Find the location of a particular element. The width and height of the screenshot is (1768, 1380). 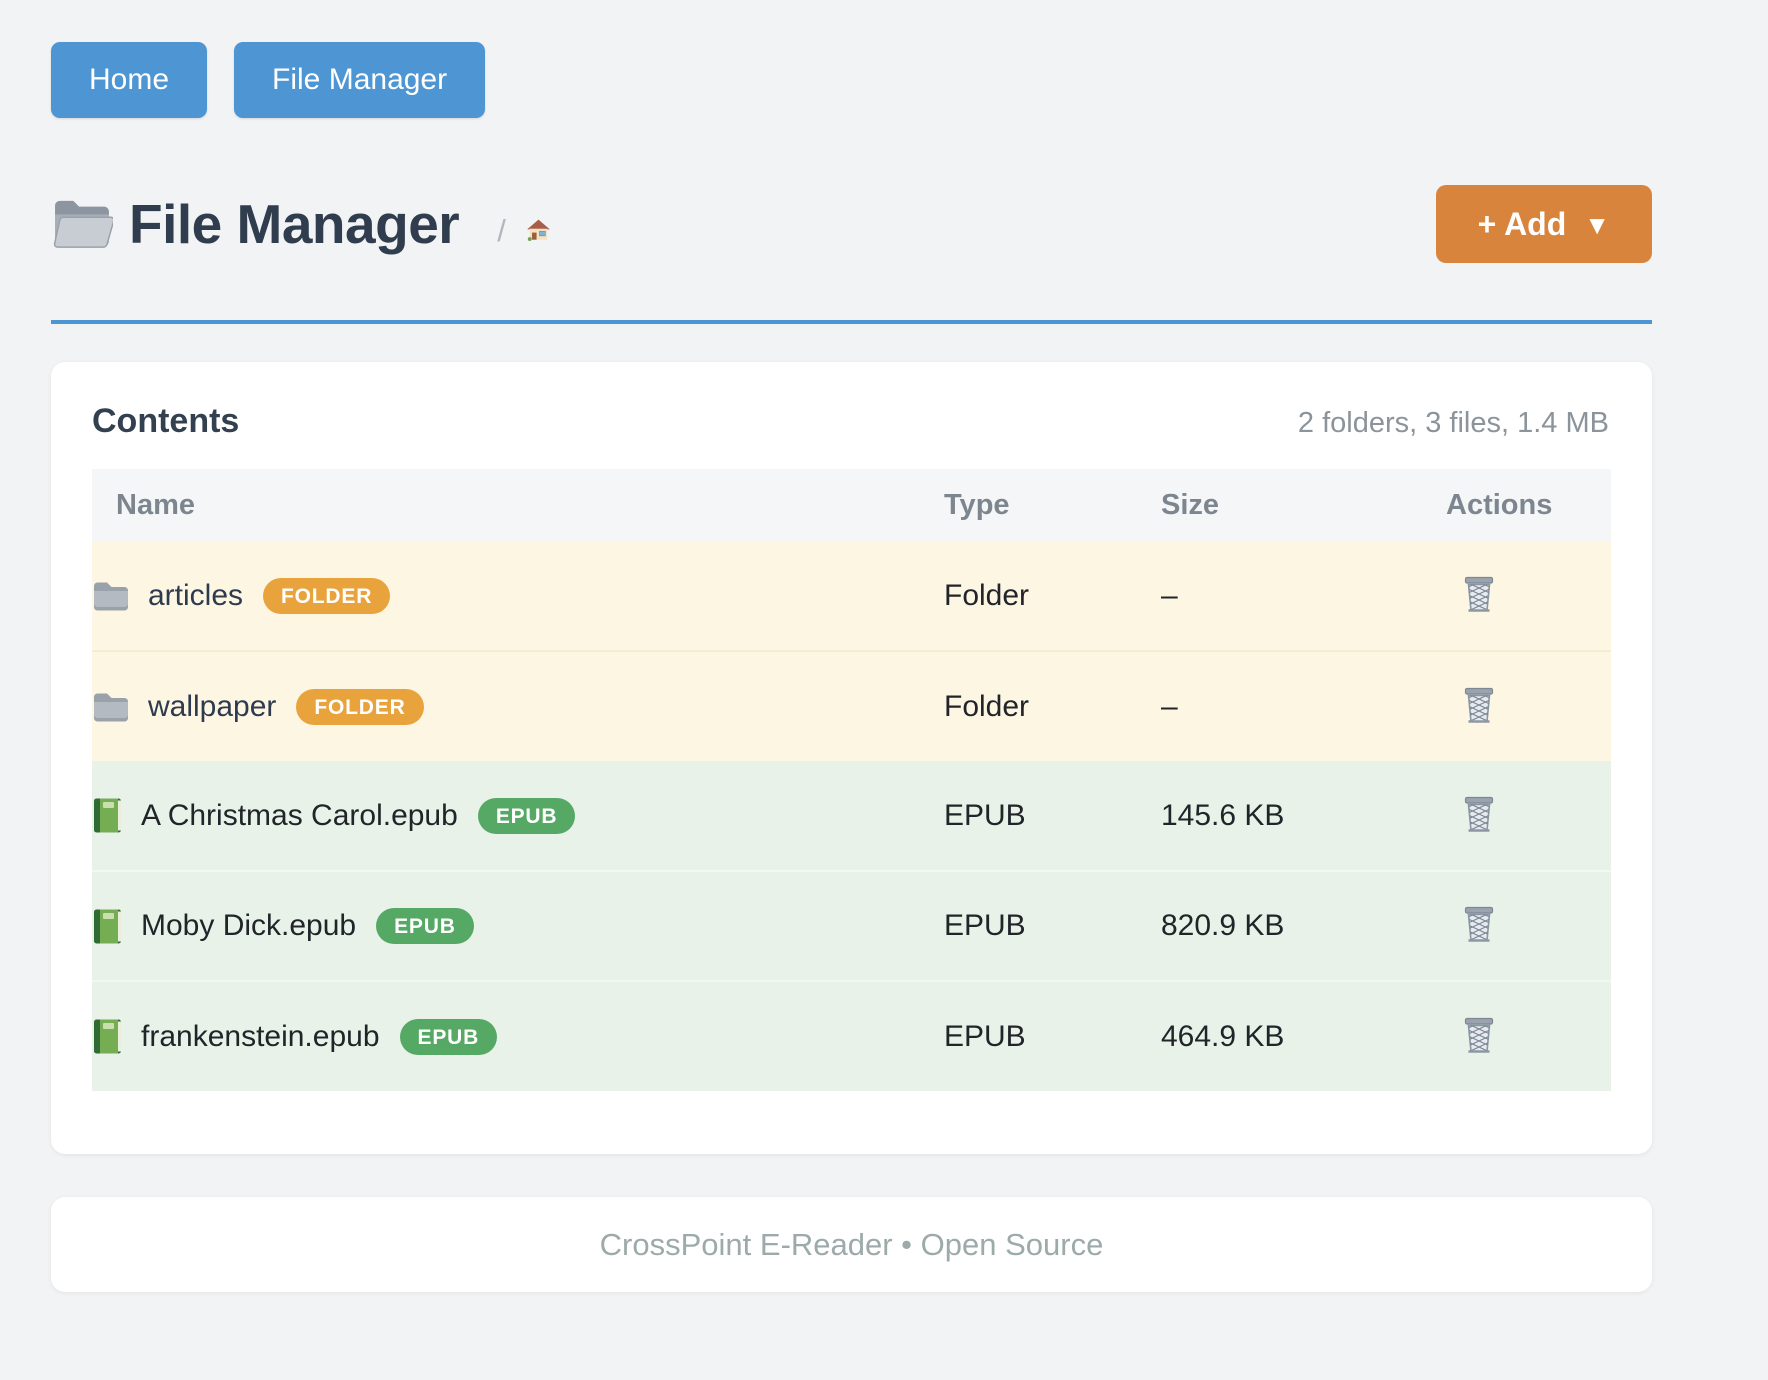

chevron-down-icon: ▼ is located at coordinates (1597, 225).